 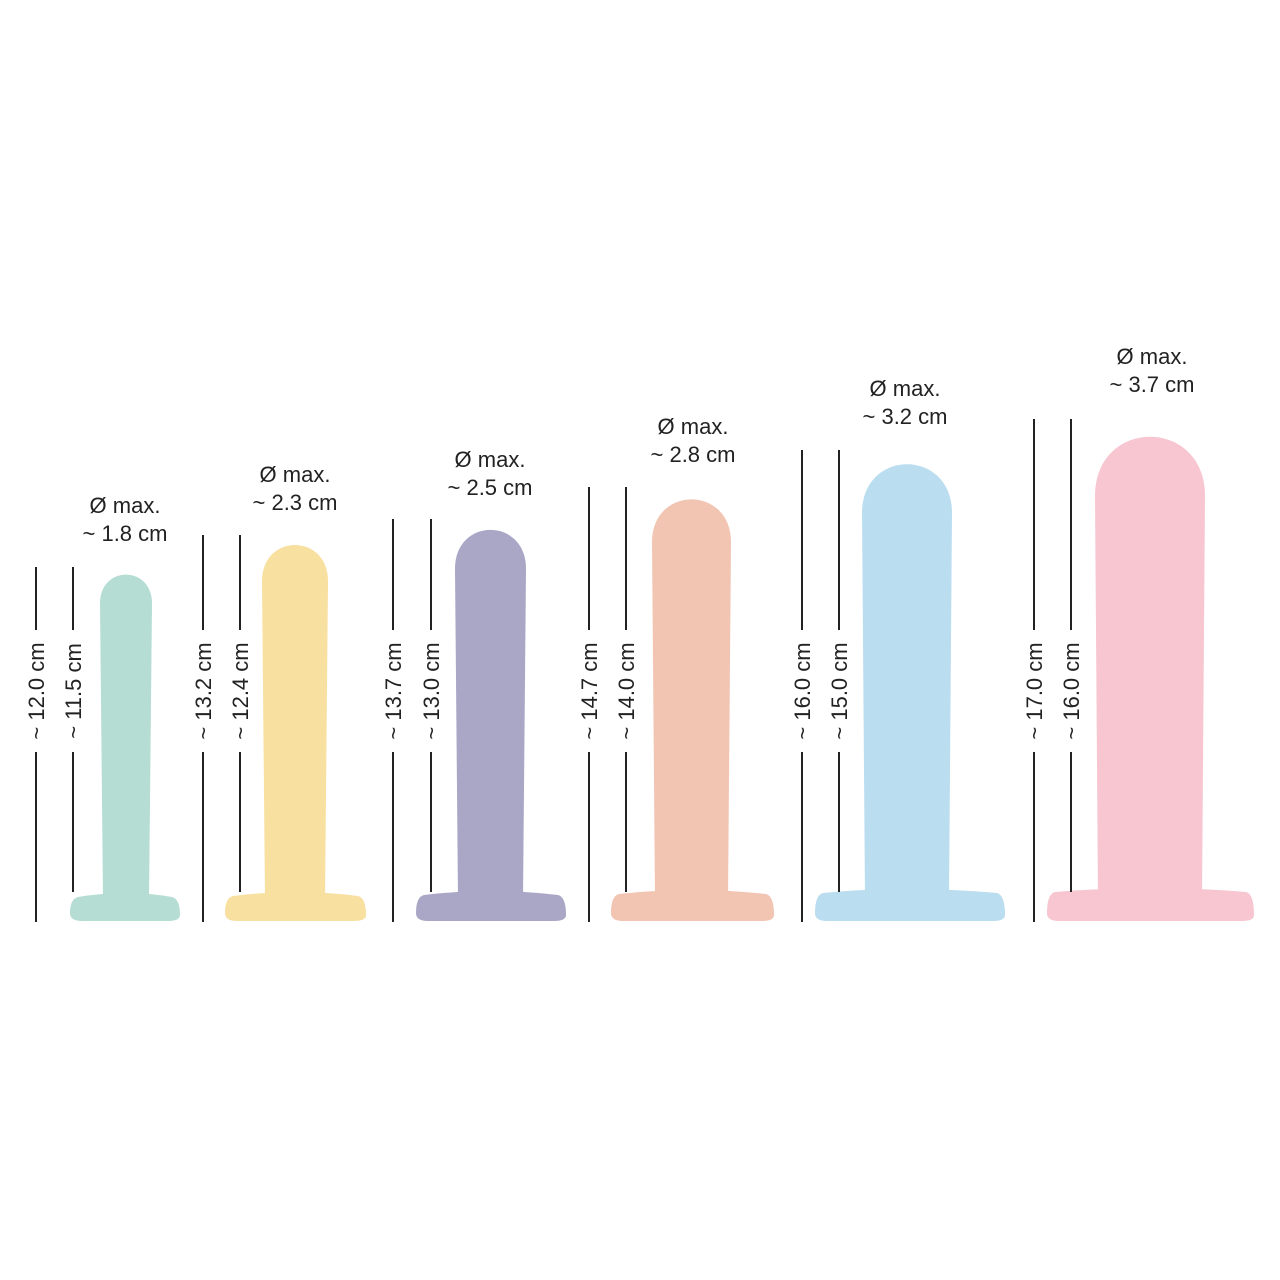 I want to click on insertable-length-label: ~ 12.4 cm, so click(x=240, y=690).